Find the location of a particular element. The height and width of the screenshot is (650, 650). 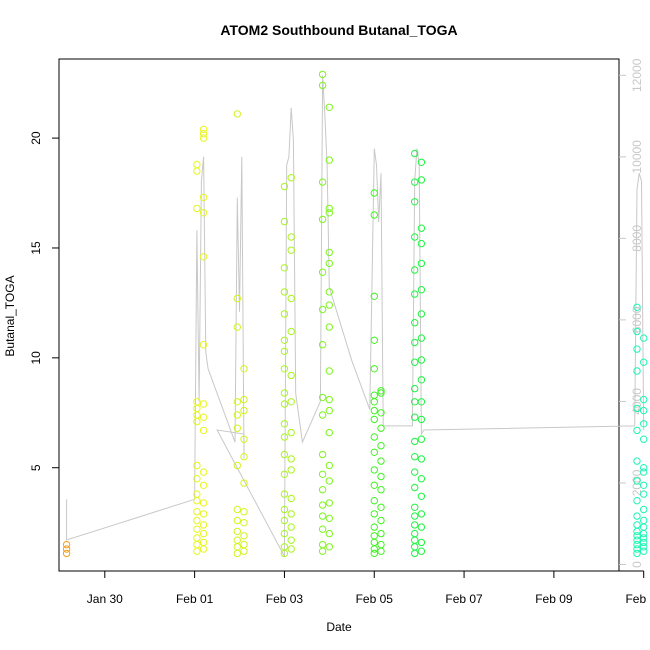

x-axis-label: Date is located at coordinates (339, 627).